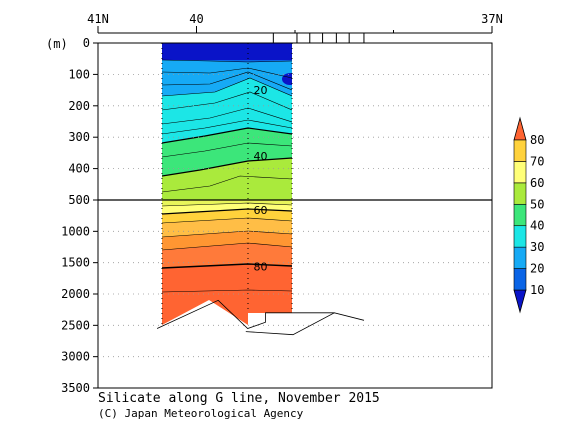  I want to click on bottom-topography, so click(260, 317).